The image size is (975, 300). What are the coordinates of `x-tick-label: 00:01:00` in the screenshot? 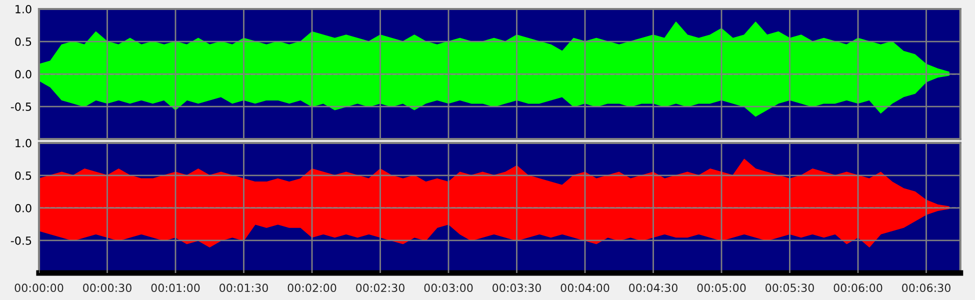 It's located at (175, 288).